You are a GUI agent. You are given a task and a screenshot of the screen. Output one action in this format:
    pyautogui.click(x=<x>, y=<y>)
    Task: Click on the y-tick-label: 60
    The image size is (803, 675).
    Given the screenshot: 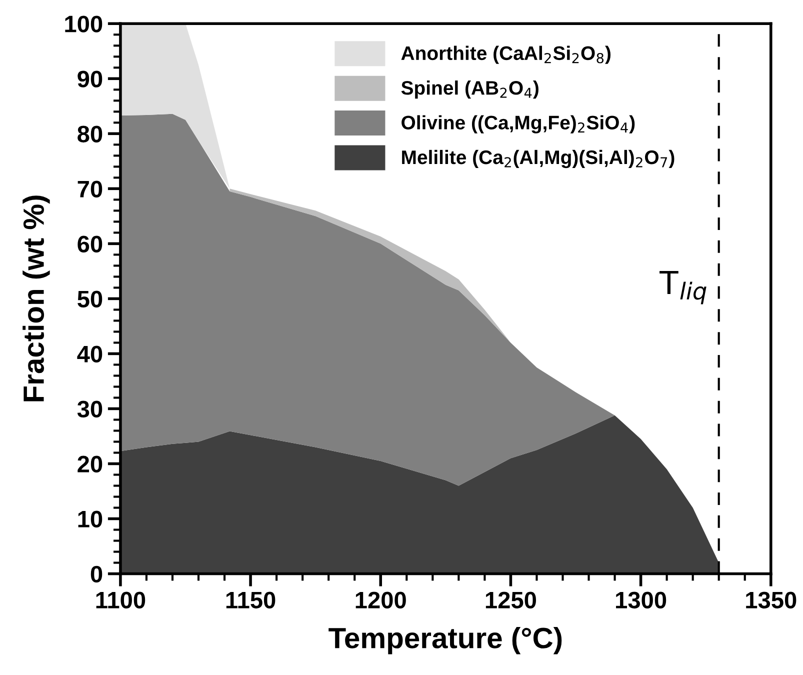 What is the action you would take?
    pyautogui.click(x=90, y=244)
    